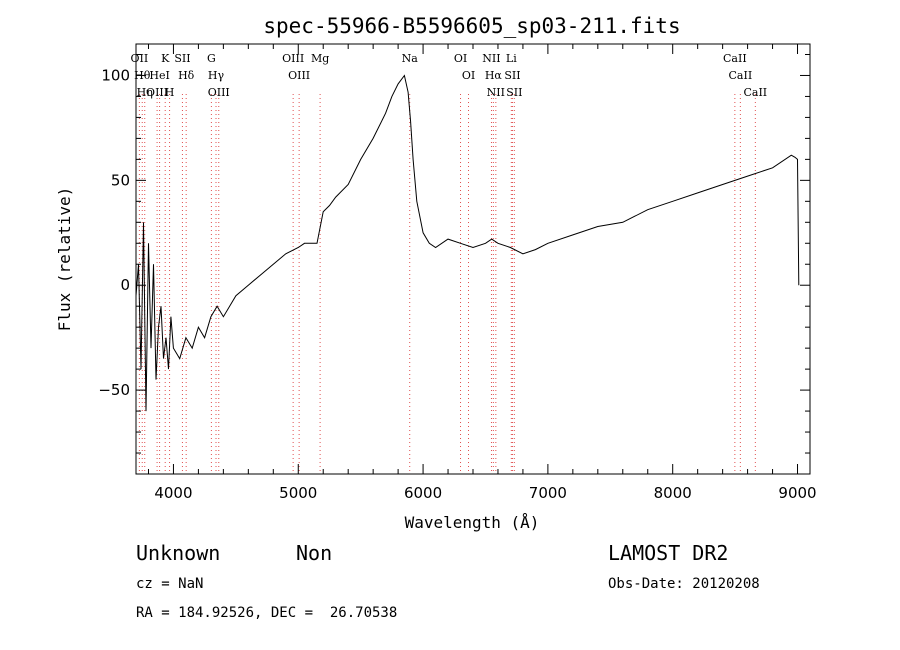 The height and width of the screenshot is (650, 900). I want to click on line-marker-label: Na, so click(410, 58).